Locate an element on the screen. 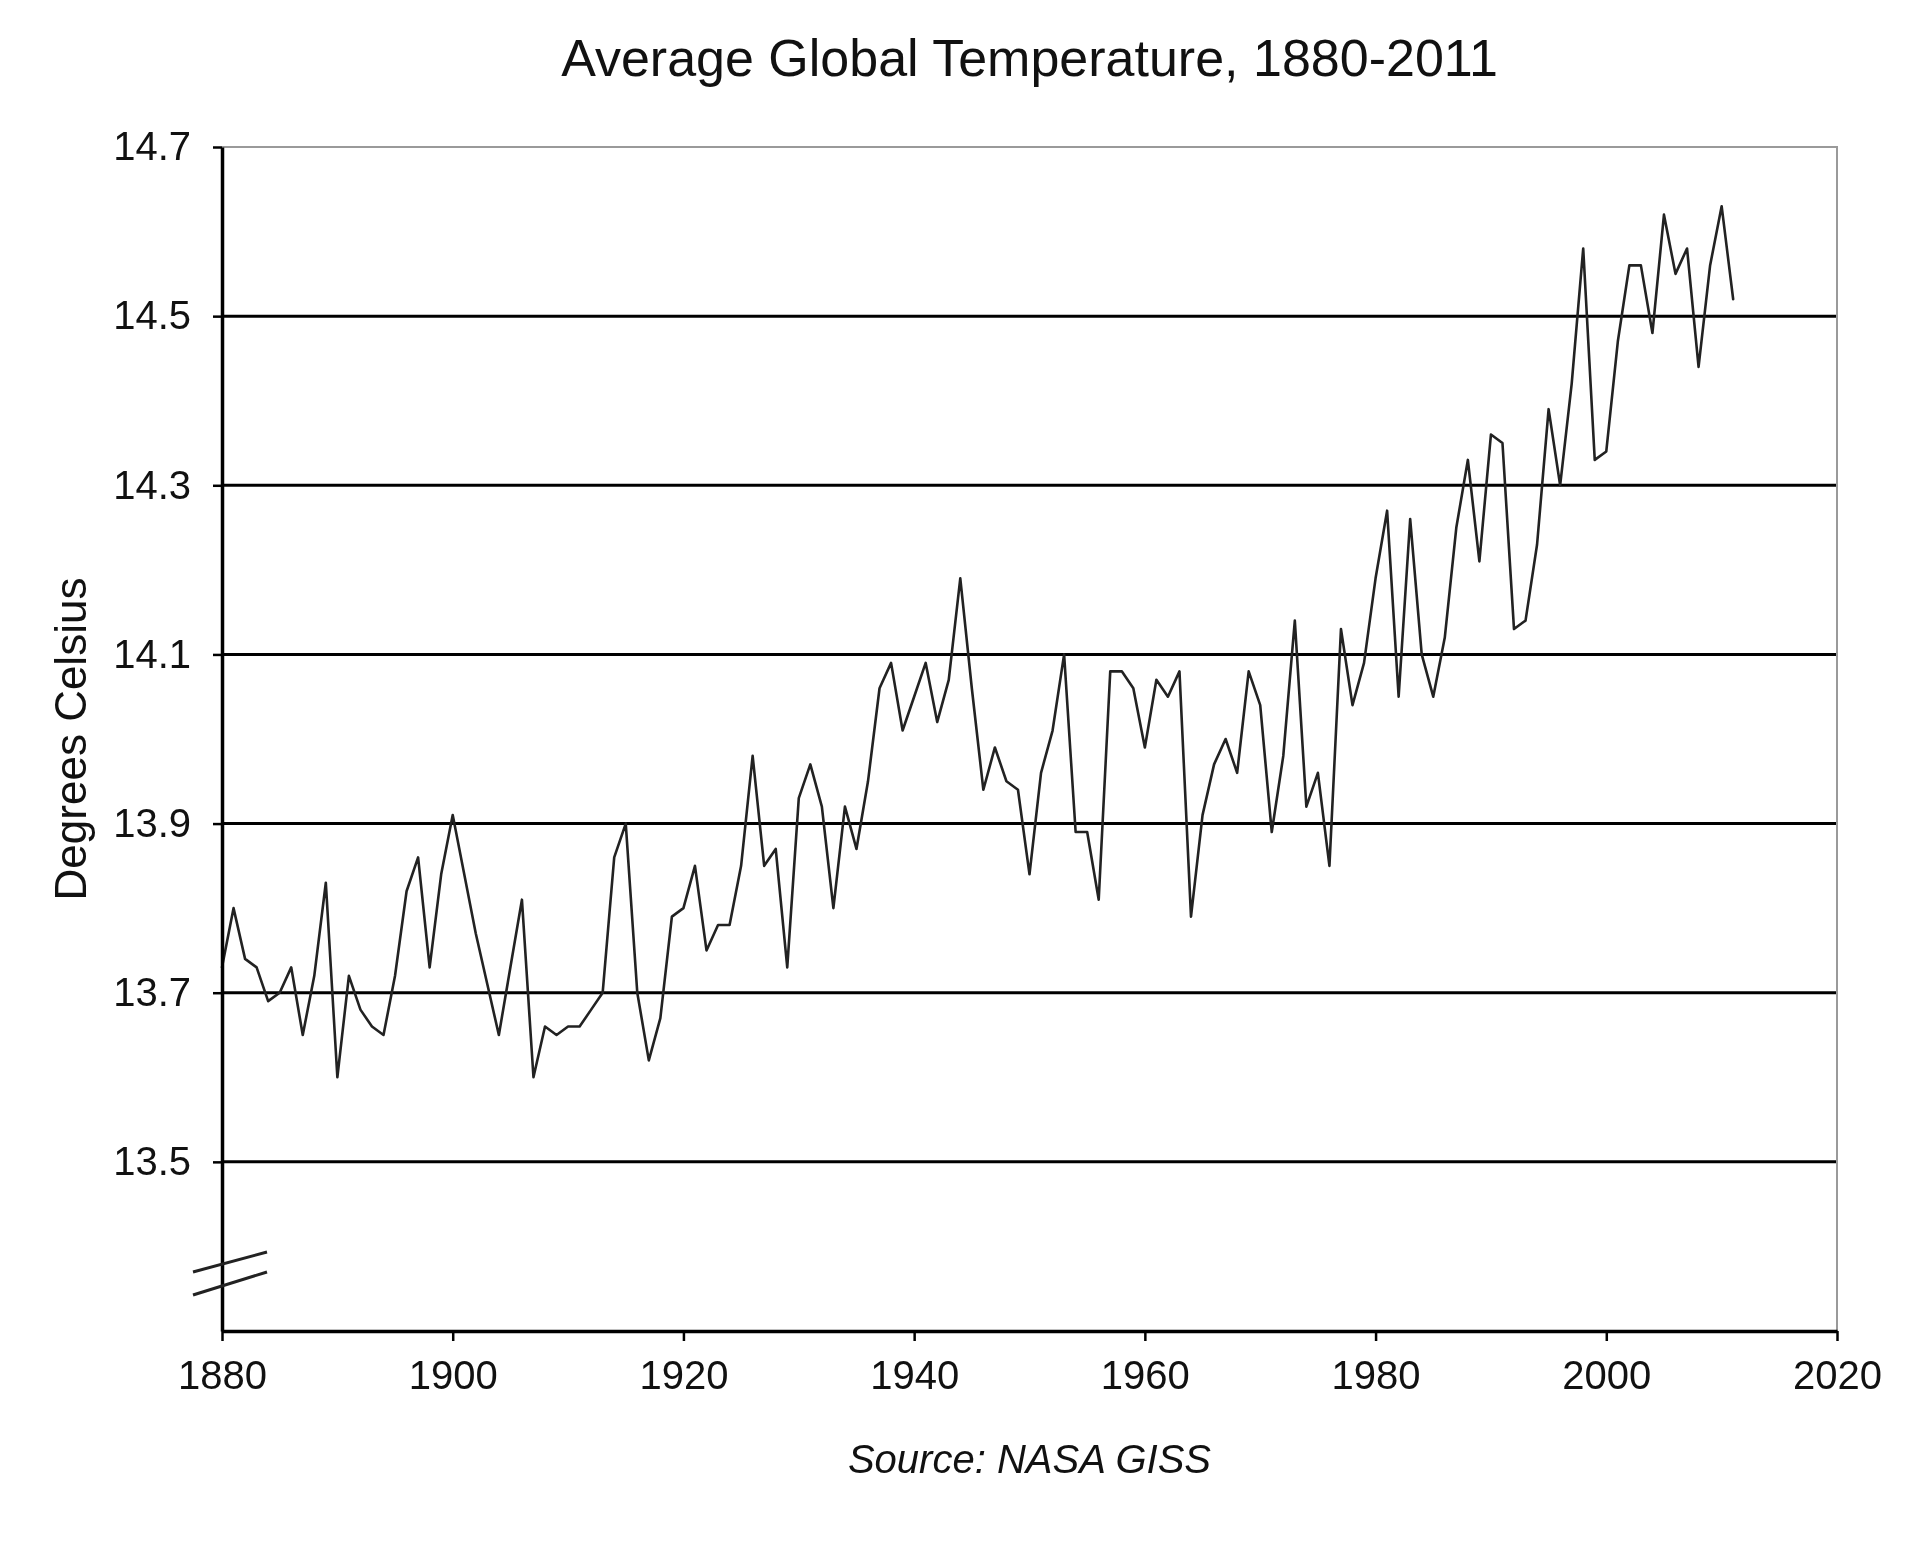 The image size is (1920, 1541). y-tick-label: 13.9 is located at coordinates (152, 822).